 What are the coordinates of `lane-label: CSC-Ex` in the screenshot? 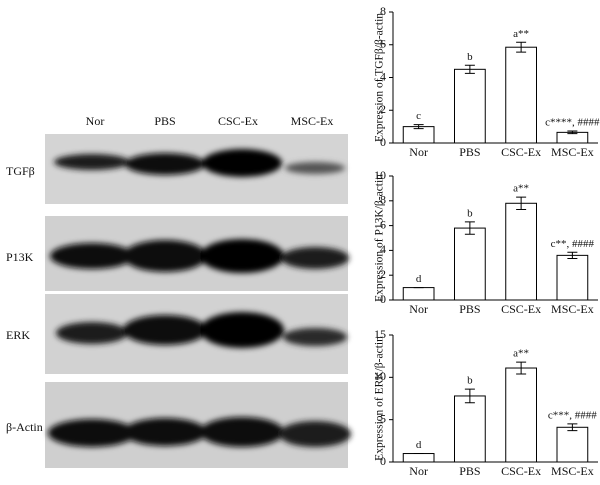 It's located at (238, 121).